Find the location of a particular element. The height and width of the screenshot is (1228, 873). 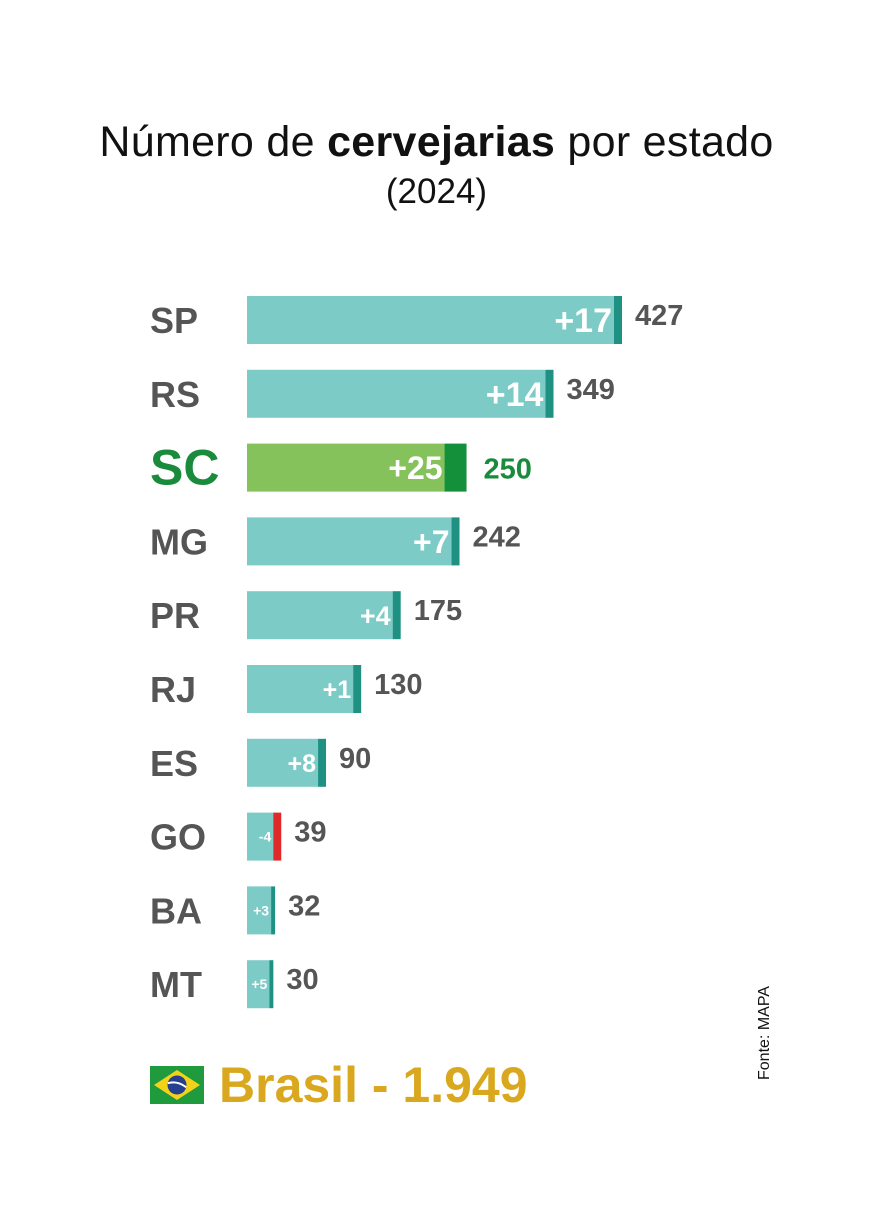

bar-row-ba: BA +3 32 is located at coordinates (235, 910).